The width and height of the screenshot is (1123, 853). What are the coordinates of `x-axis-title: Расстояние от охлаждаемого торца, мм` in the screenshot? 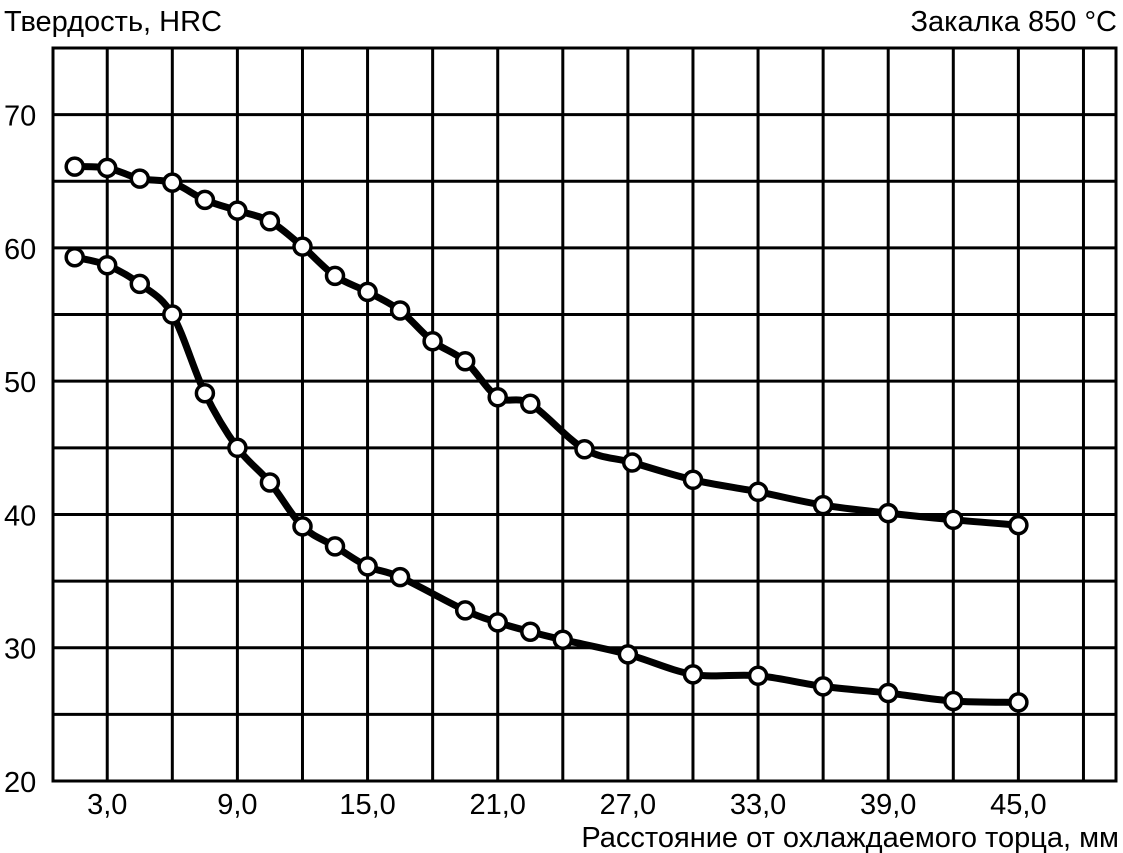 It's located at (850, 837).